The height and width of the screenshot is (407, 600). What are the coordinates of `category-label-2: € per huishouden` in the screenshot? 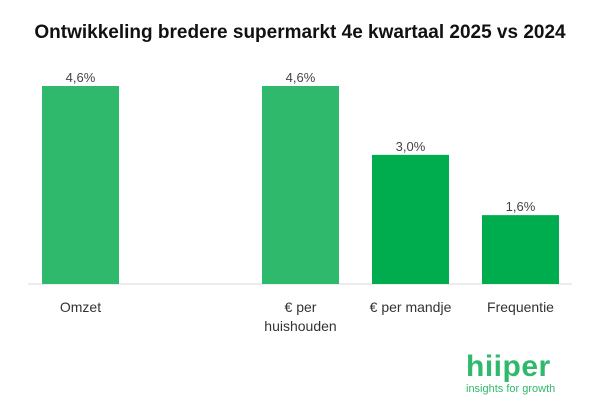 It's located at (300, 316).